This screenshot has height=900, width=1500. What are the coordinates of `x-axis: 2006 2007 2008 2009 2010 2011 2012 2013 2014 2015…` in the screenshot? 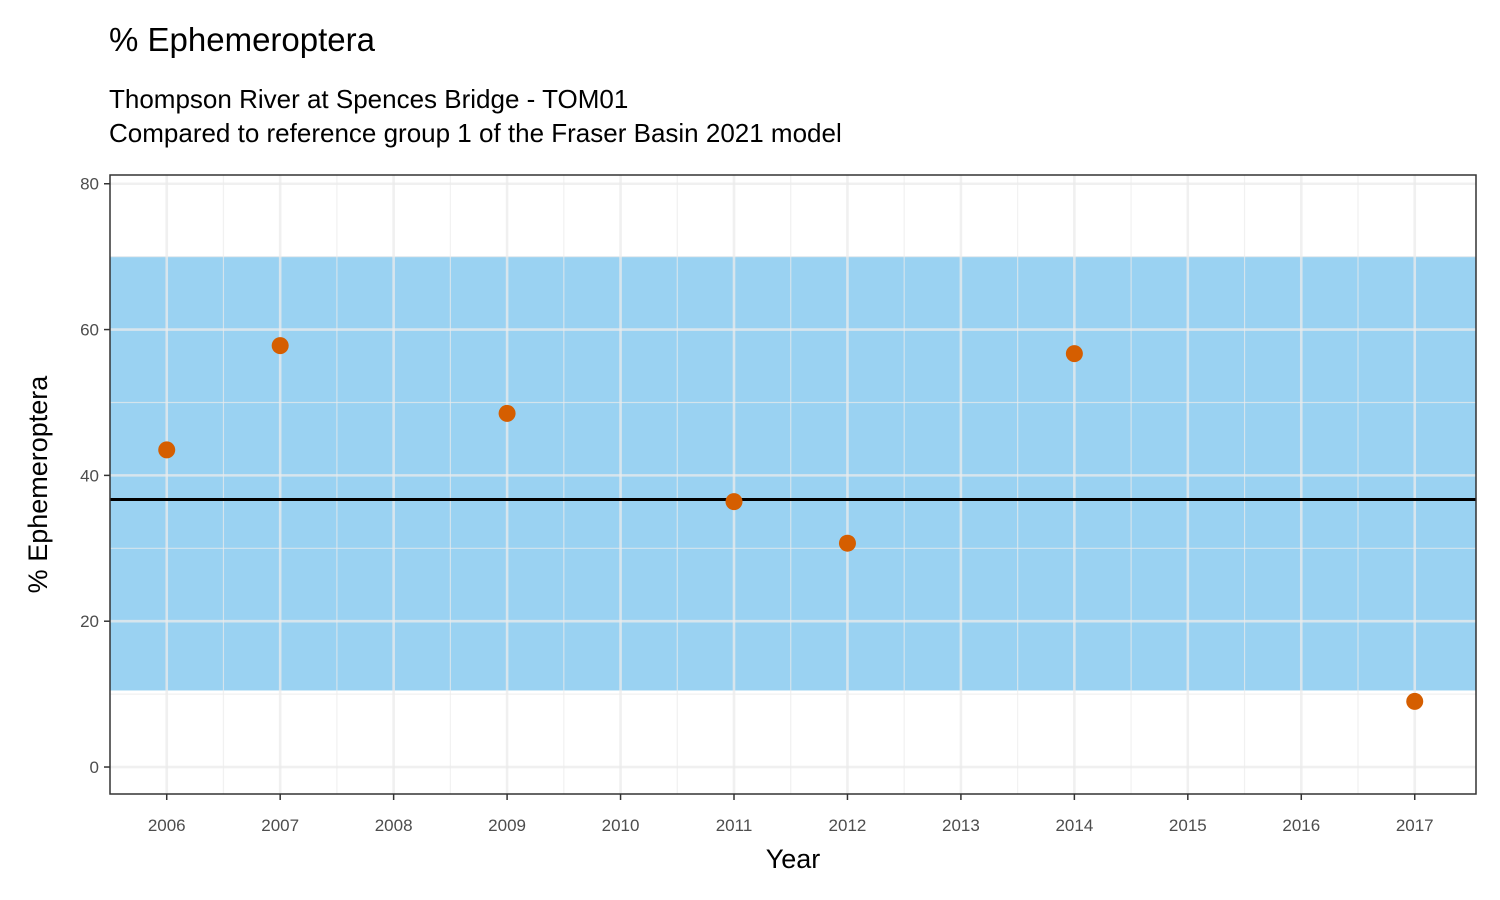 It's located at (791, 814).